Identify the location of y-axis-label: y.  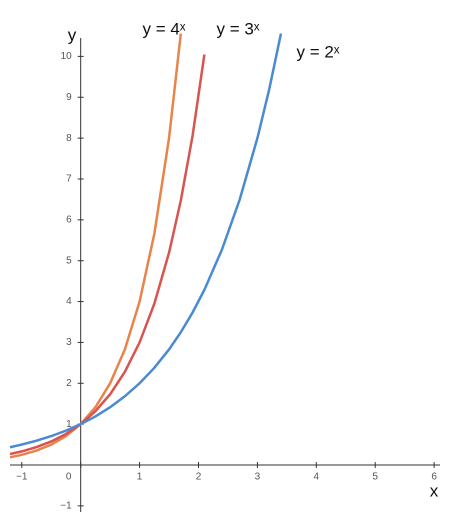
(72, 34).